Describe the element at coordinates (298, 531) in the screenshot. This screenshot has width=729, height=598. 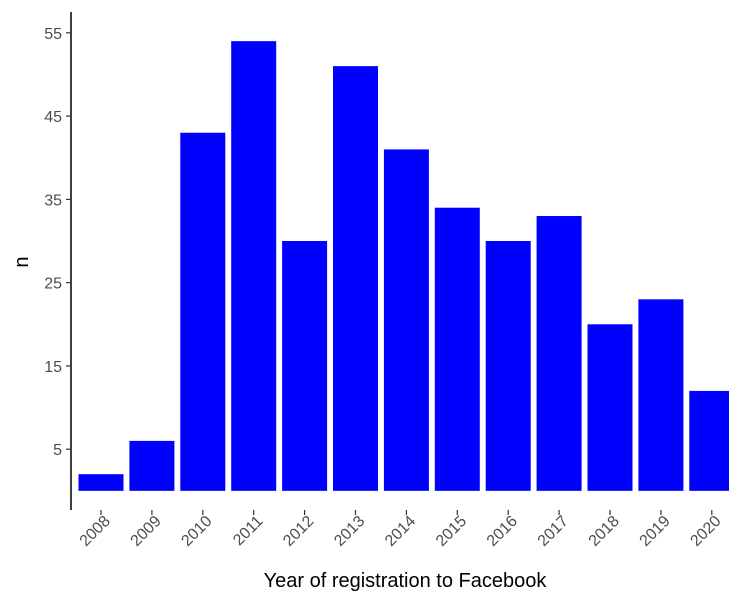
I see `x-tick-label-2012: 2012` at that location.